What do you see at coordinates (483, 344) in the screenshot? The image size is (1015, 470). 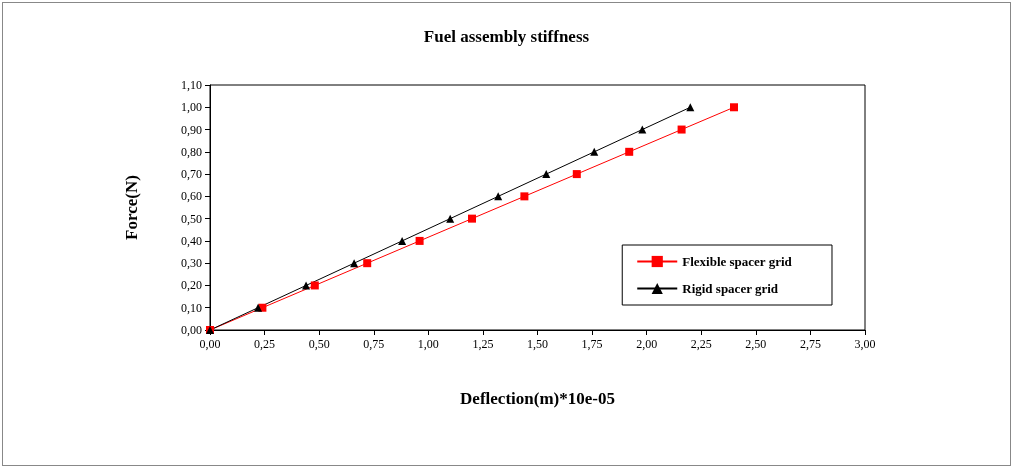 I see `x-tick-label: 1,25` at bounding box center [483, 344].